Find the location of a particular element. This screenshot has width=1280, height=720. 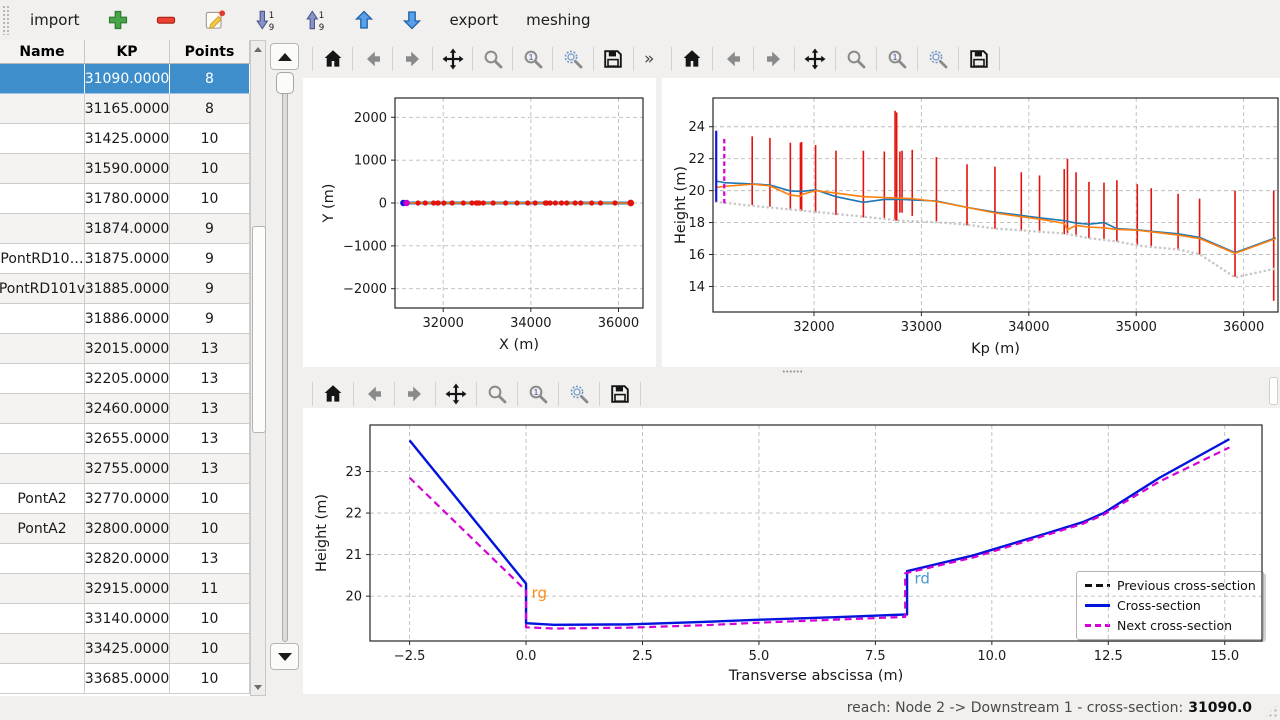

table-row: 33140.0000 10 is located at coordinates (125, 619).